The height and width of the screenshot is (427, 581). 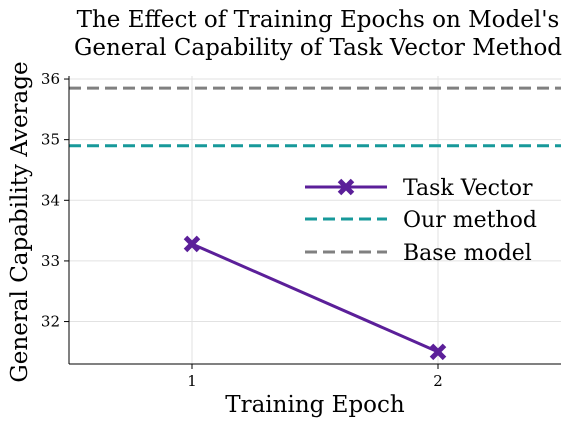 What do you see at coordinates (50, 79) in the screenshot?
I see `y-tick-label: 36` at bounding box center [50, 79].